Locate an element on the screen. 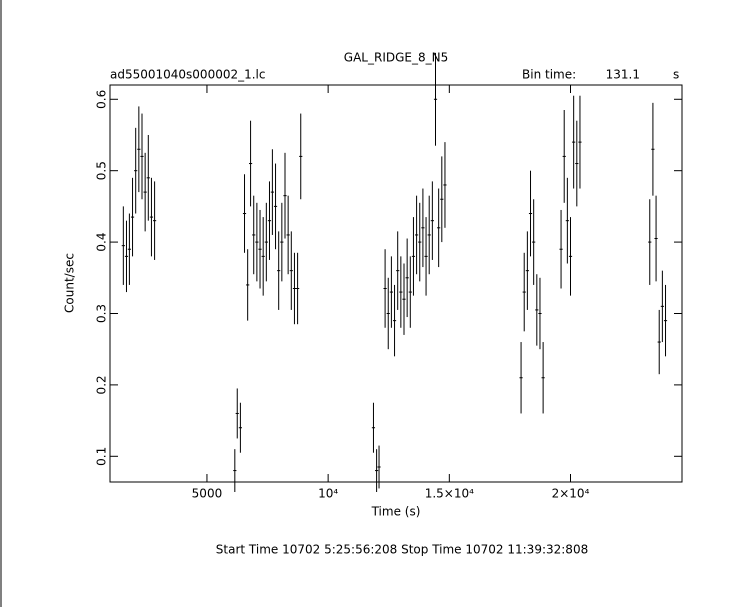  y-tick-label: 0.4 is located at coordinates (102, 242).